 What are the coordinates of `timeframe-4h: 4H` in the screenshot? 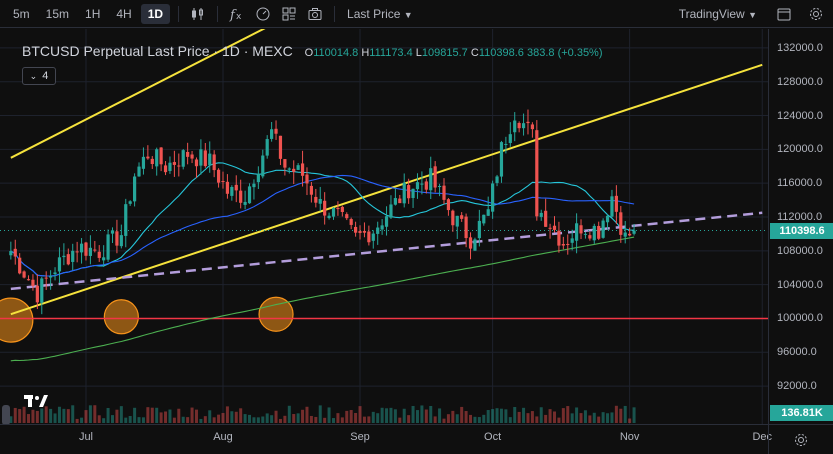 It's located at (124, 13).